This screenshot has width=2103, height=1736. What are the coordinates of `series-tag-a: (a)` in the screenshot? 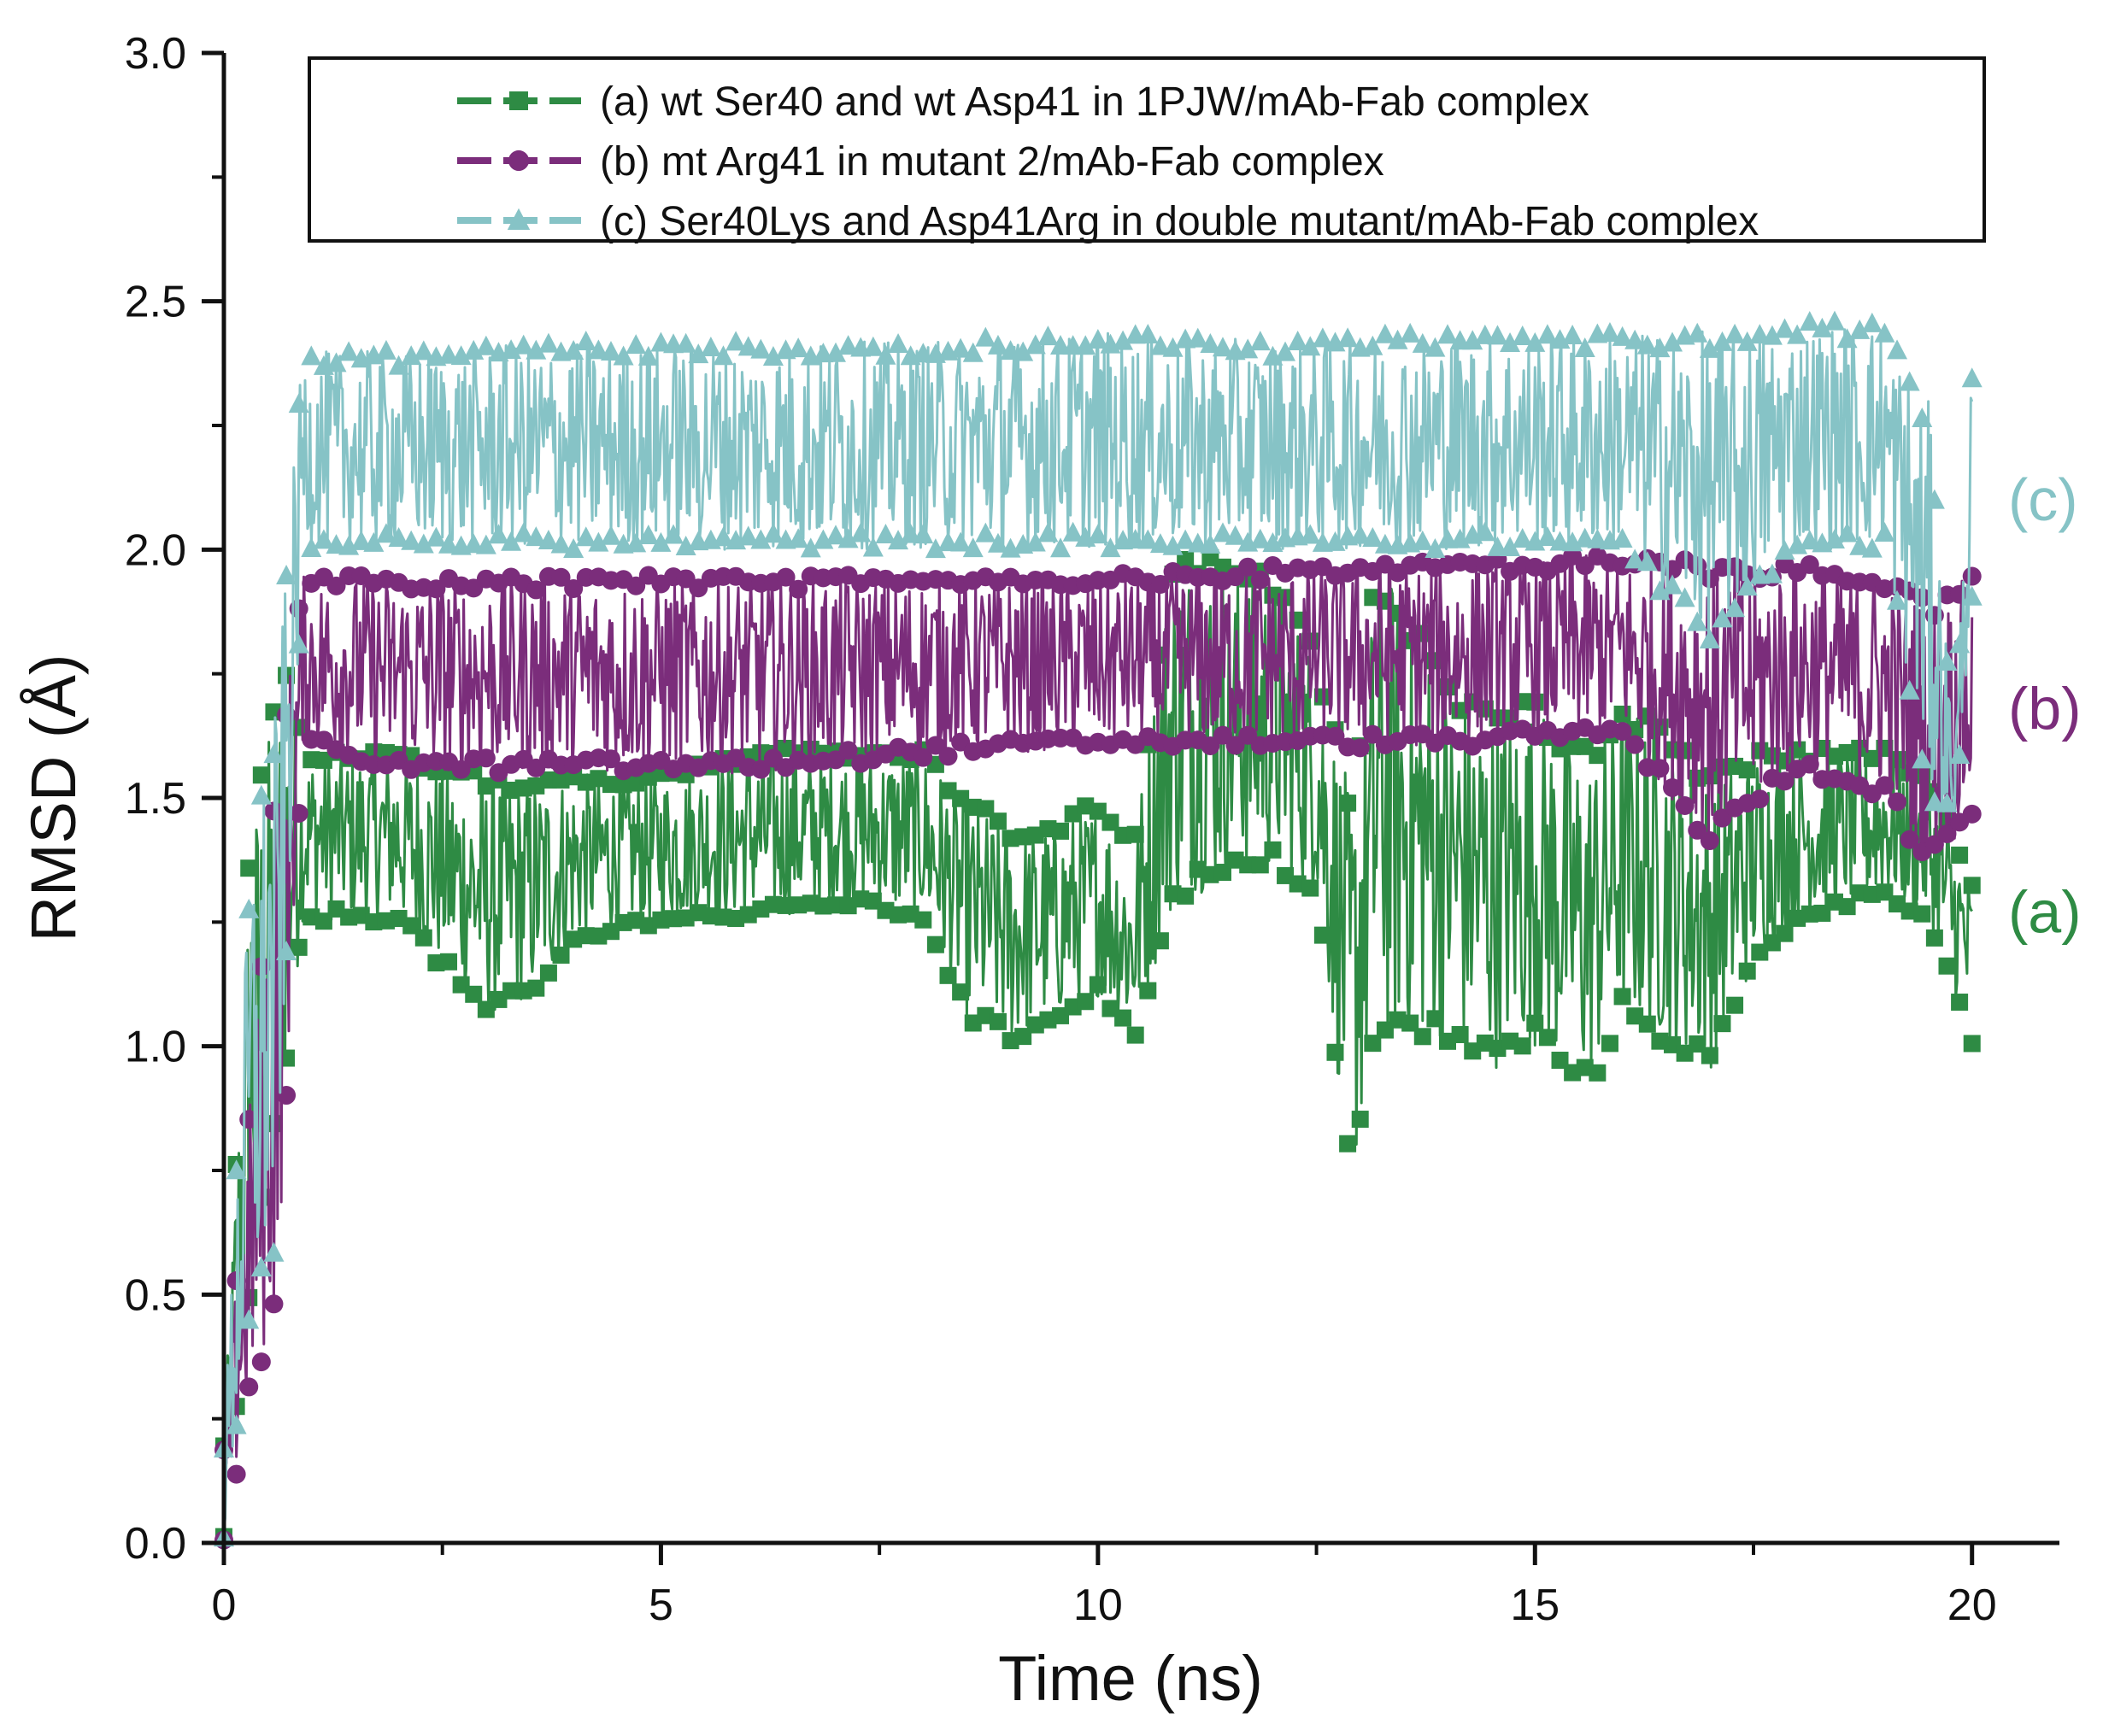 It's located at (2045, 913).